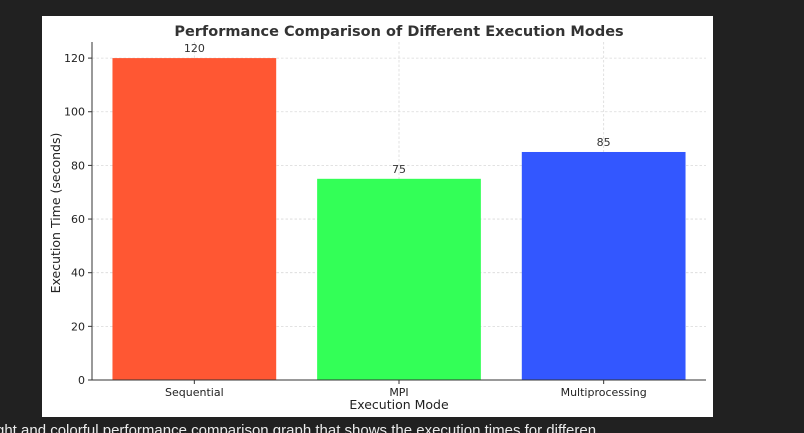 This screenshot has width=804, height=433. I want to click on bar-value-label: 75, so click(399, 169).